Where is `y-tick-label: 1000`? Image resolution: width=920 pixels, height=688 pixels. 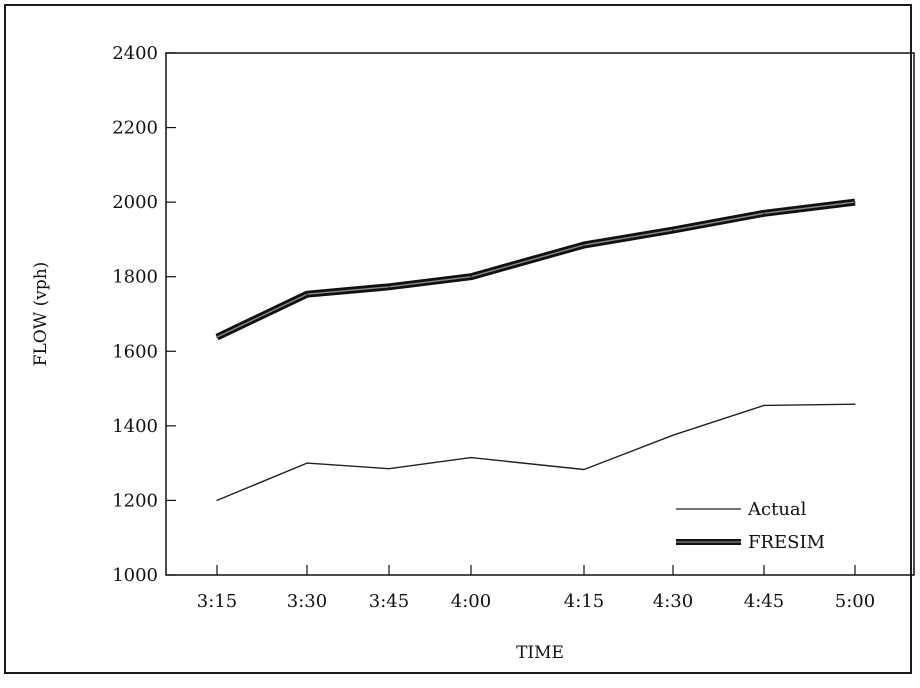 y-tick-label: 1000 is located at coordinates (135, 575).